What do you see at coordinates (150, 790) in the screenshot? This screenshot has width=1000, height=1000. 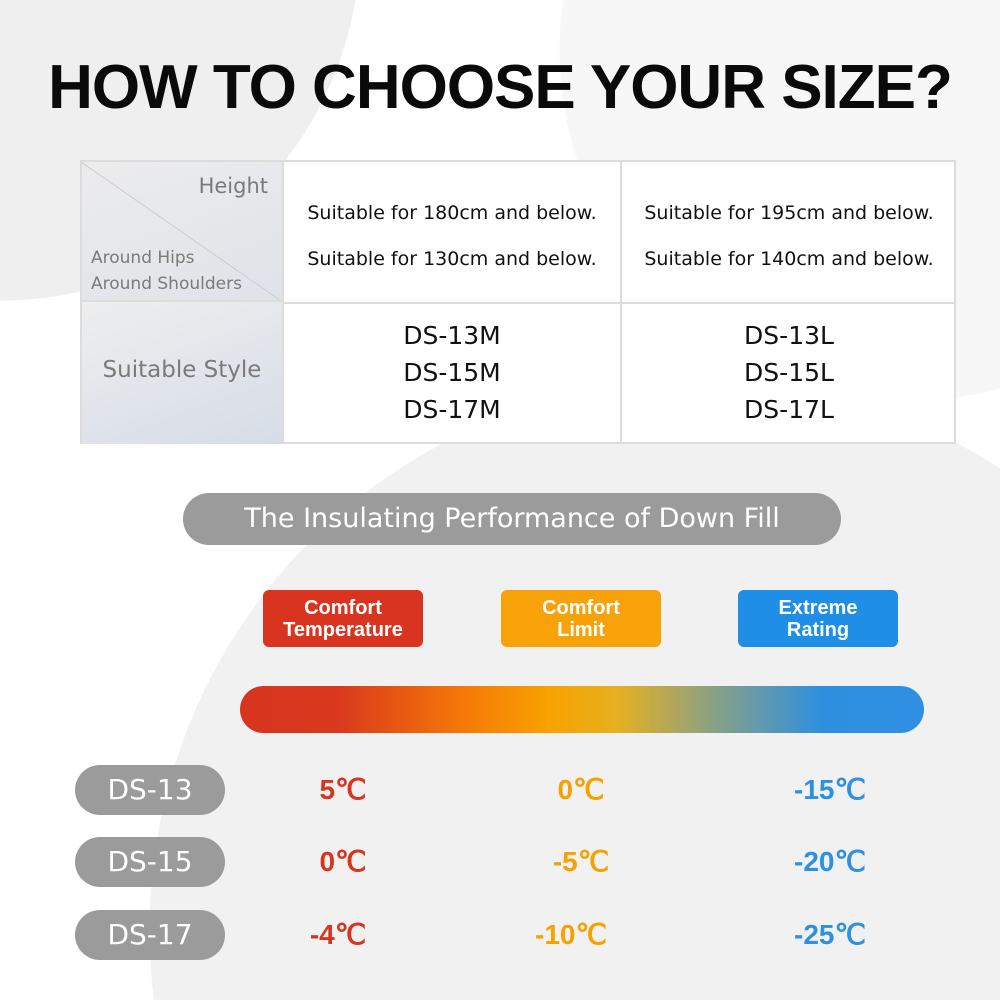 I see `model-pill-ds13: DS-13` at bounding box center [150, 790].